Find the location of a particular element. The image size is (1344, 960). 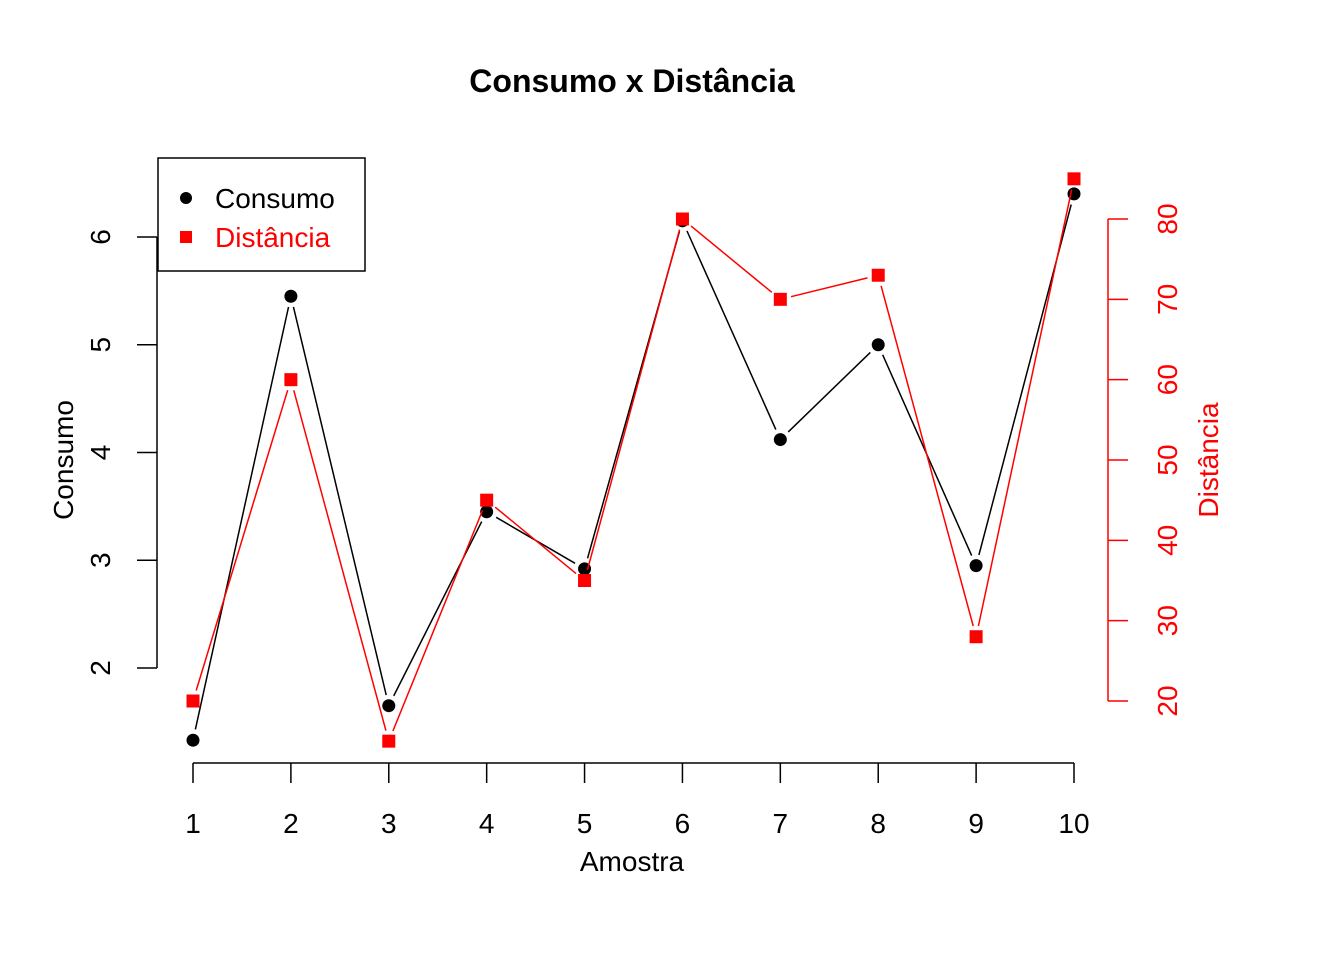

x-tick-label: 3 is located at coordinates (389, 823).